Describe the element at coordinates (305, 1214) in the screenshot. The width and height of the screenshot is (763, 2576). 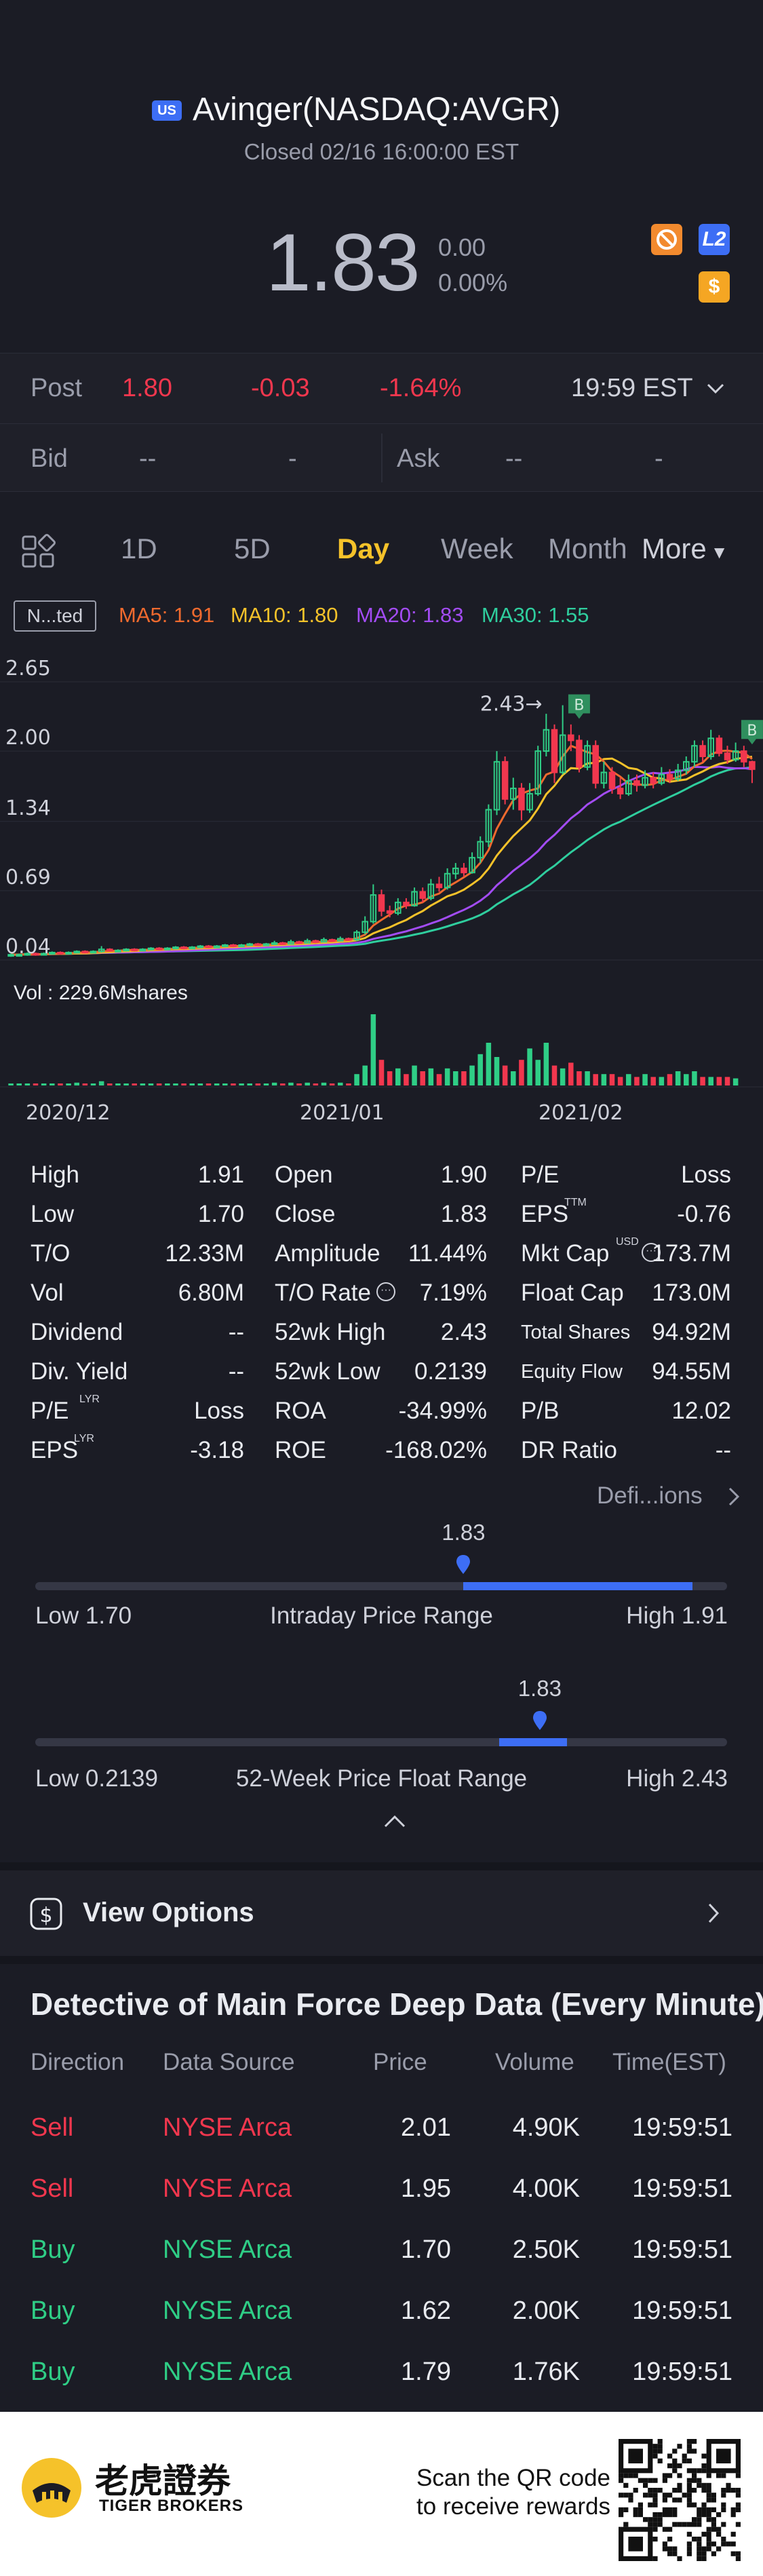
I see `stat-label: Close` at that location.